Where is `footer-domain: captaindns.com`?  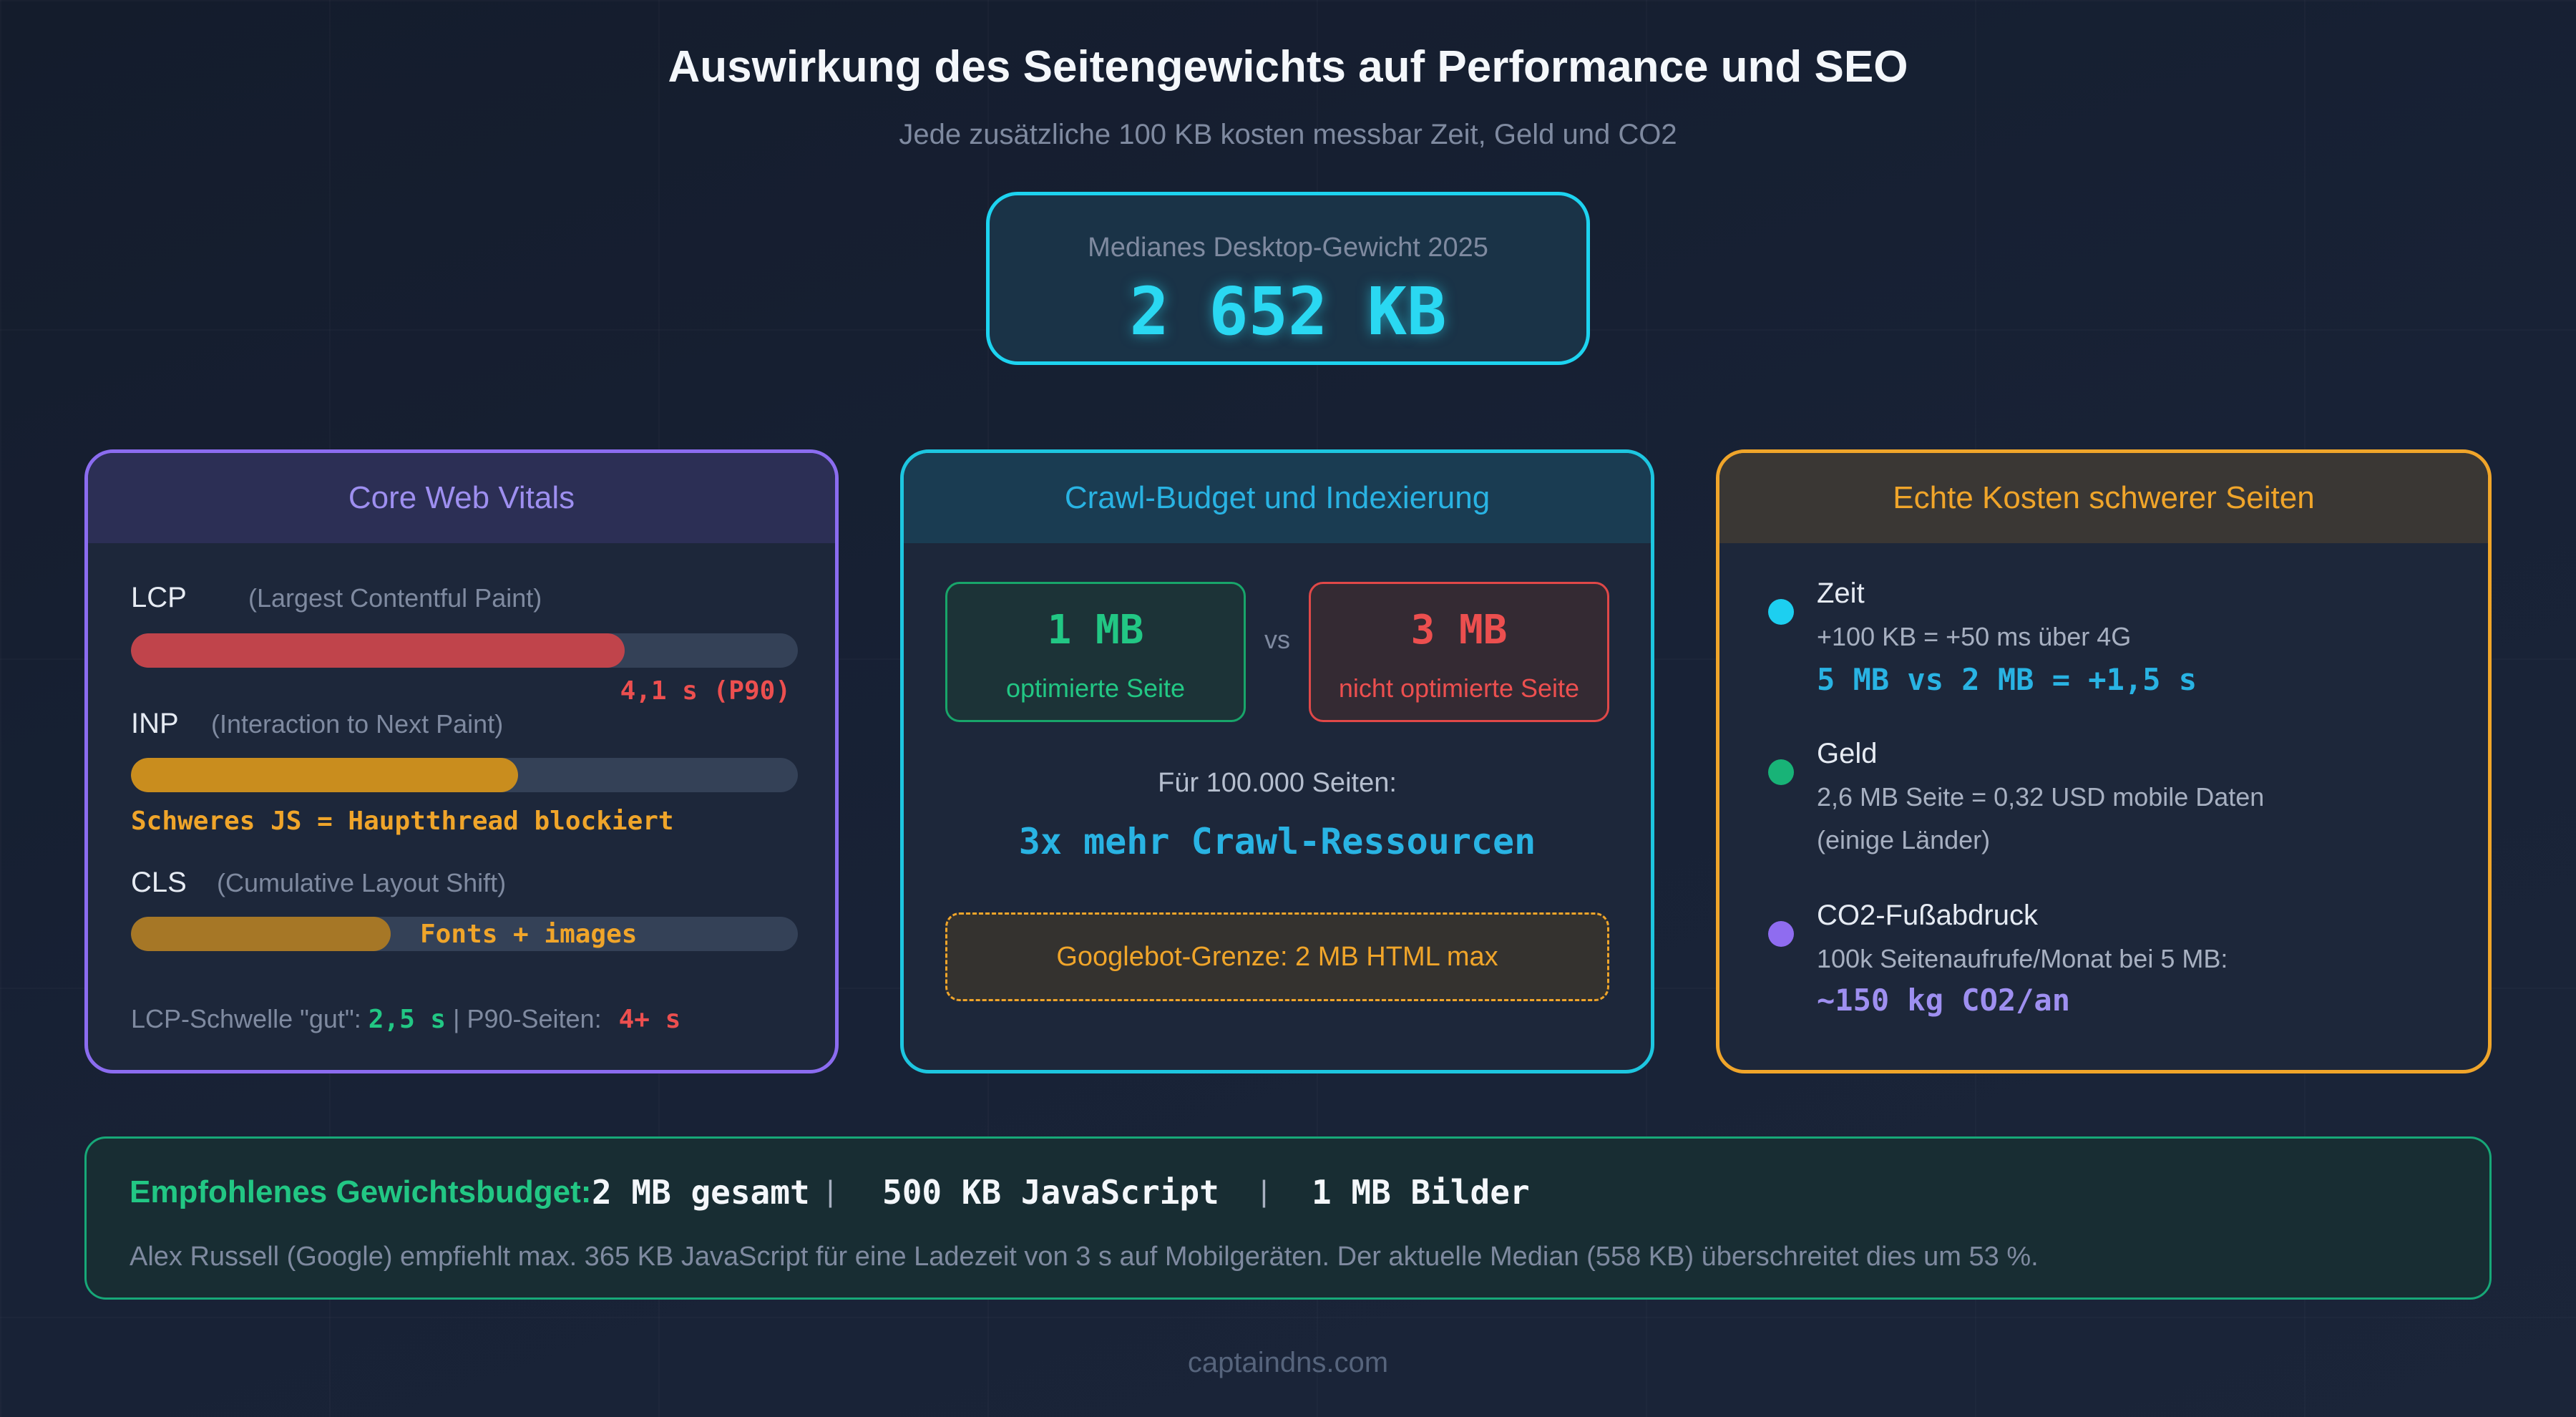 footer-domain: captaindns.com is located at coordinates (1288, 1363).